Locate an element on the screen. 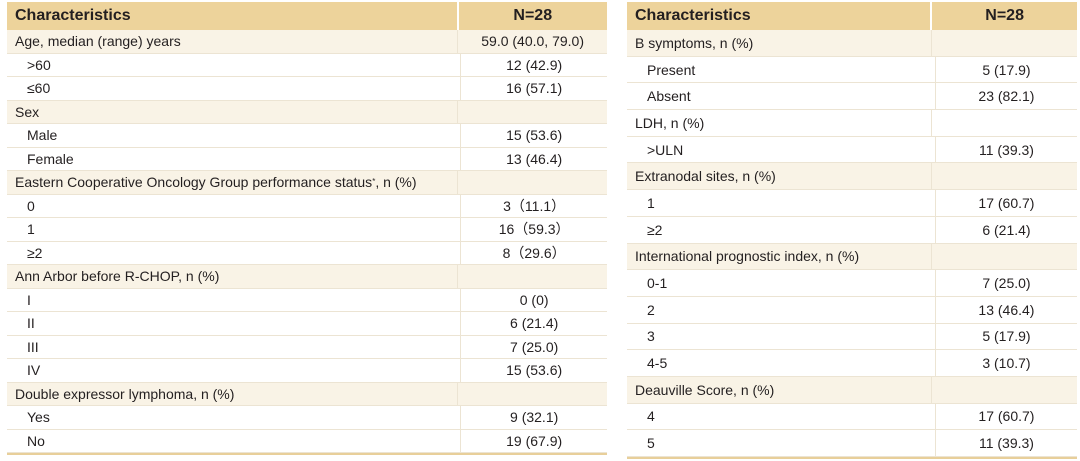  section-row: Extranodal sites, n (%) is located at coordinates (852, 177).